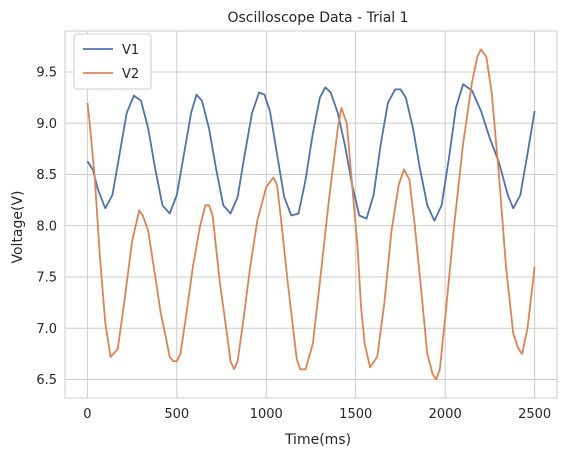 The width and height of the screenshot is (571, 457). I want to click on x-tick-label: 1500, so click(355, 414).